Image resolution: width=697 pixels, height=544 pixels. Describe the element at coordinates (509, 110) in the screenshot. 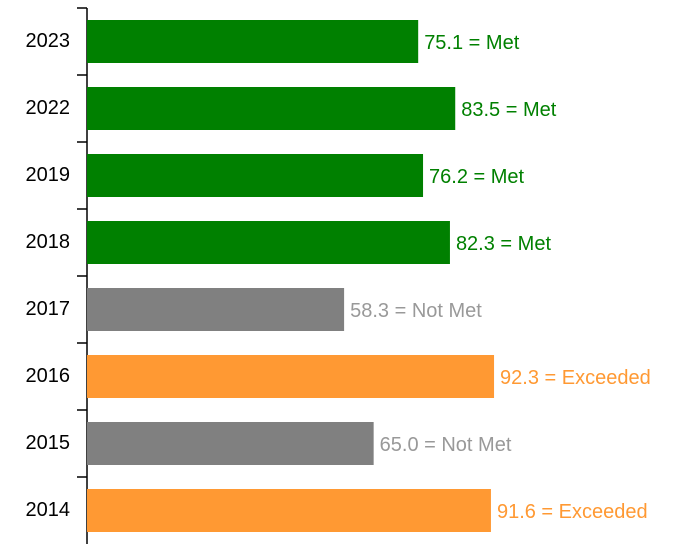

I see `data-label: 83.5 = Met` at that location.